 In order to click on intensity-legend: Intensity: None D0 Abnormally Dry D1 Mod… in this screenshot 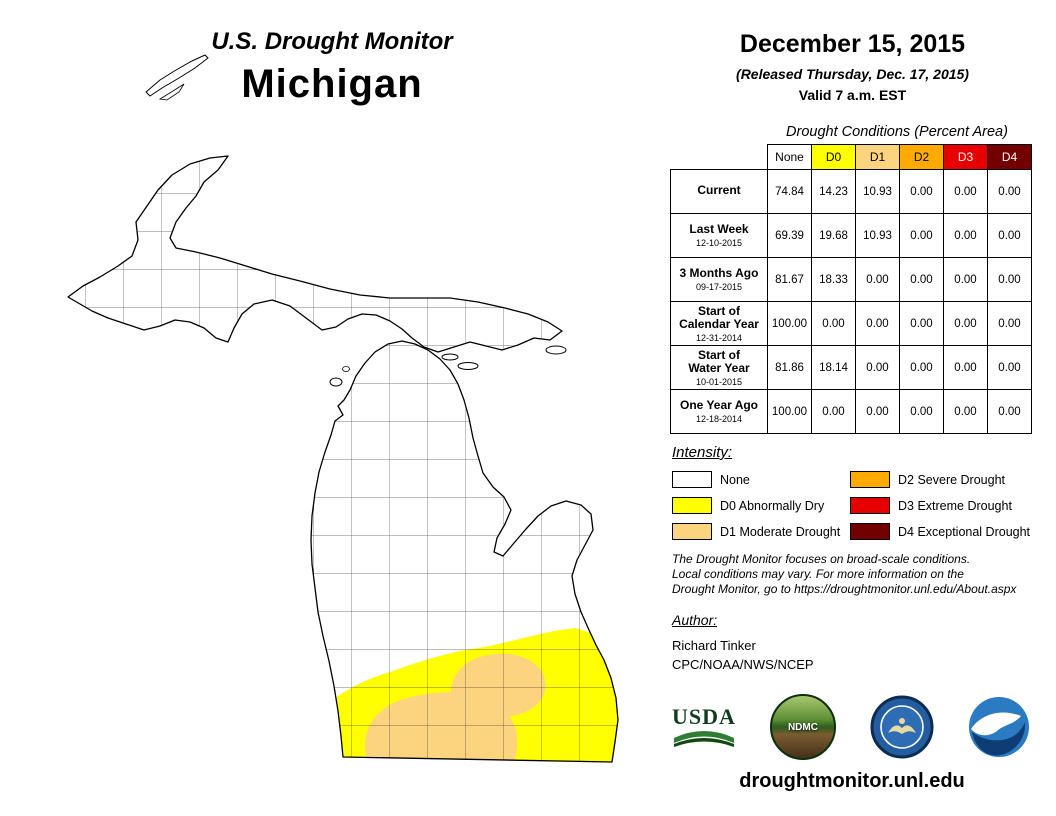, I will do `click(852, 492)`.